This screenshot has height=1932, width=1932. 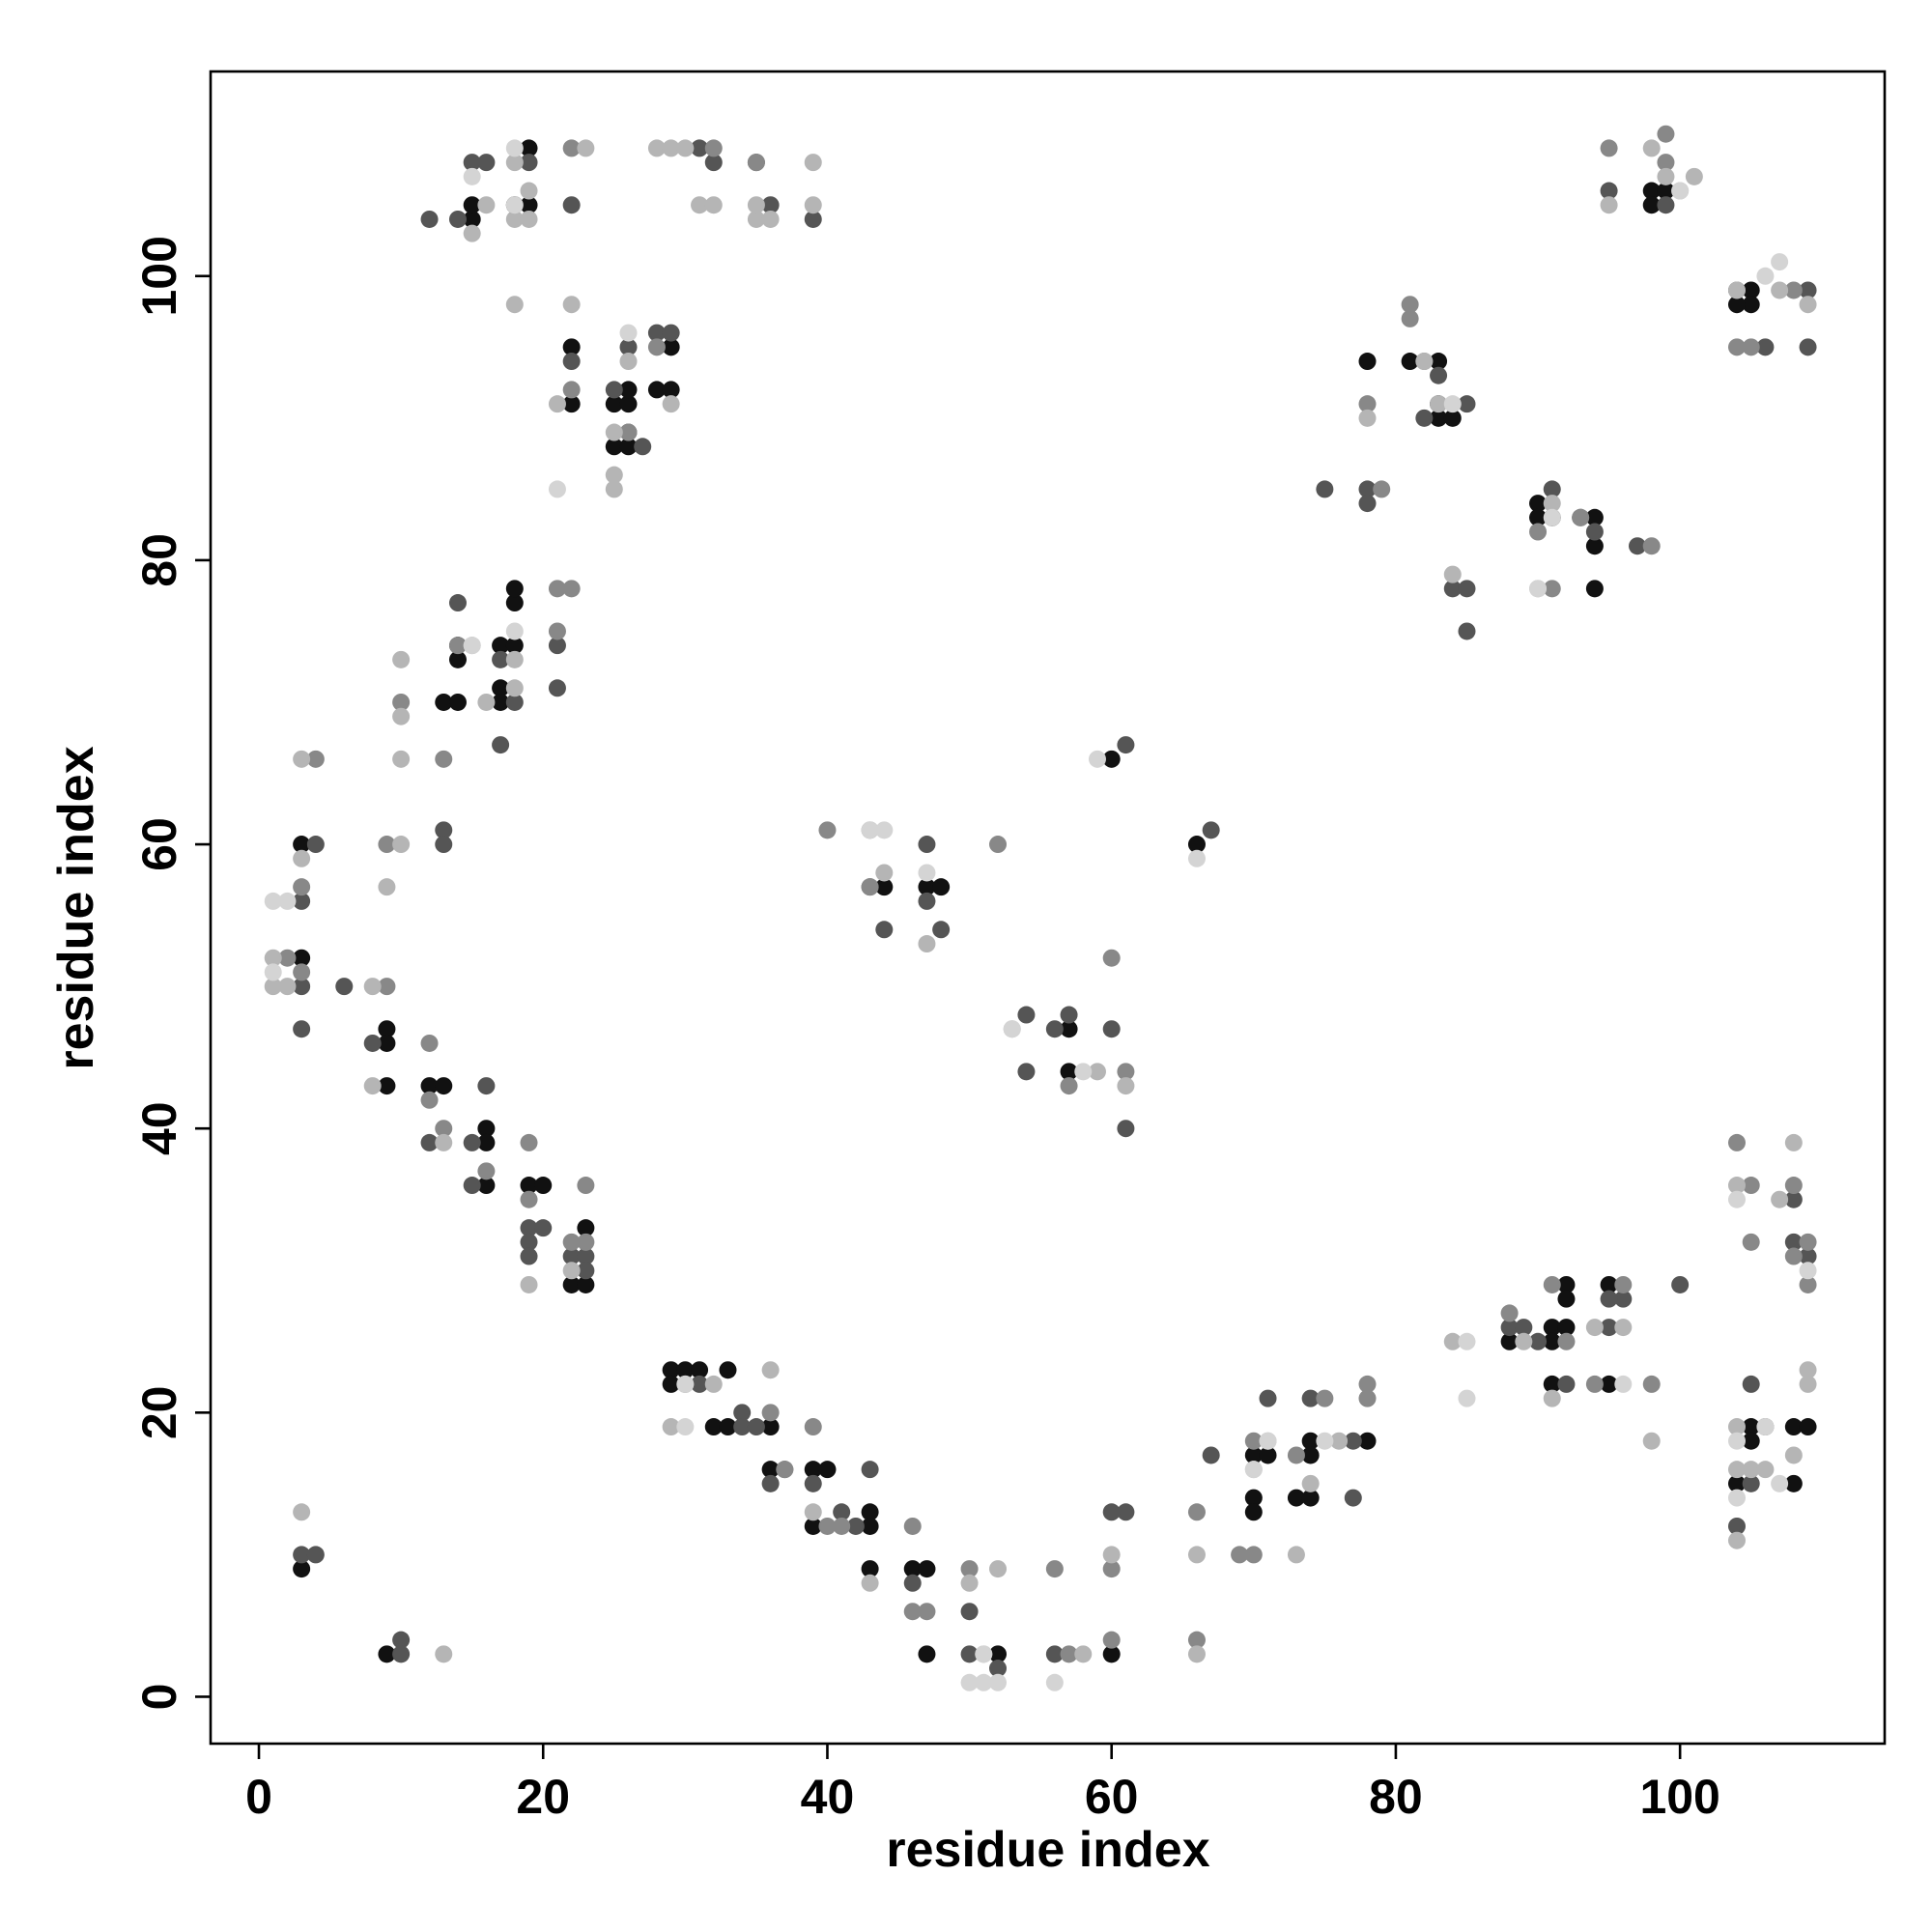 What do you see at coordinates (1047, 1850) in the screenshot?
I see `x-axis-label: residue index` at bounding box center [1047, 1850].